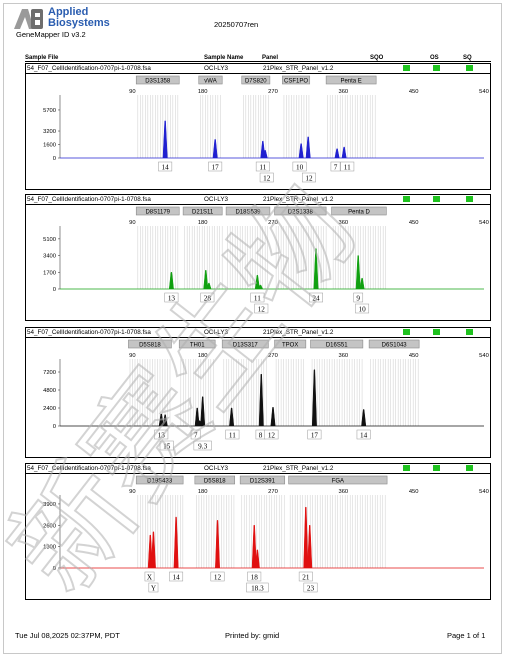 This screenshot has width=507, height=658. Describe the element at coordinates (434, 58) in the screenshot. I see `col-os: OS` at that location.